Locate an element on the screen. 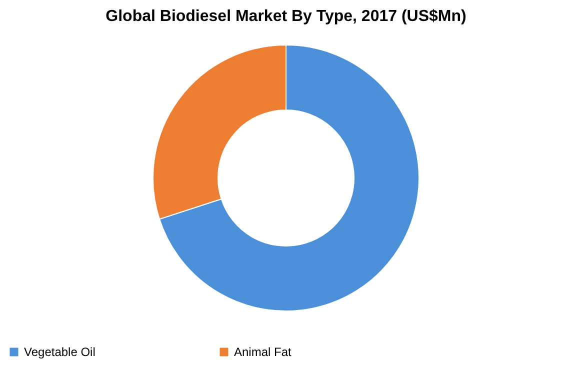 This screenshot has width=576, height=384. chart-title: Global Biodiesel Market By Type, 2017 (US$Mn) is located at coordinates (286, 16).